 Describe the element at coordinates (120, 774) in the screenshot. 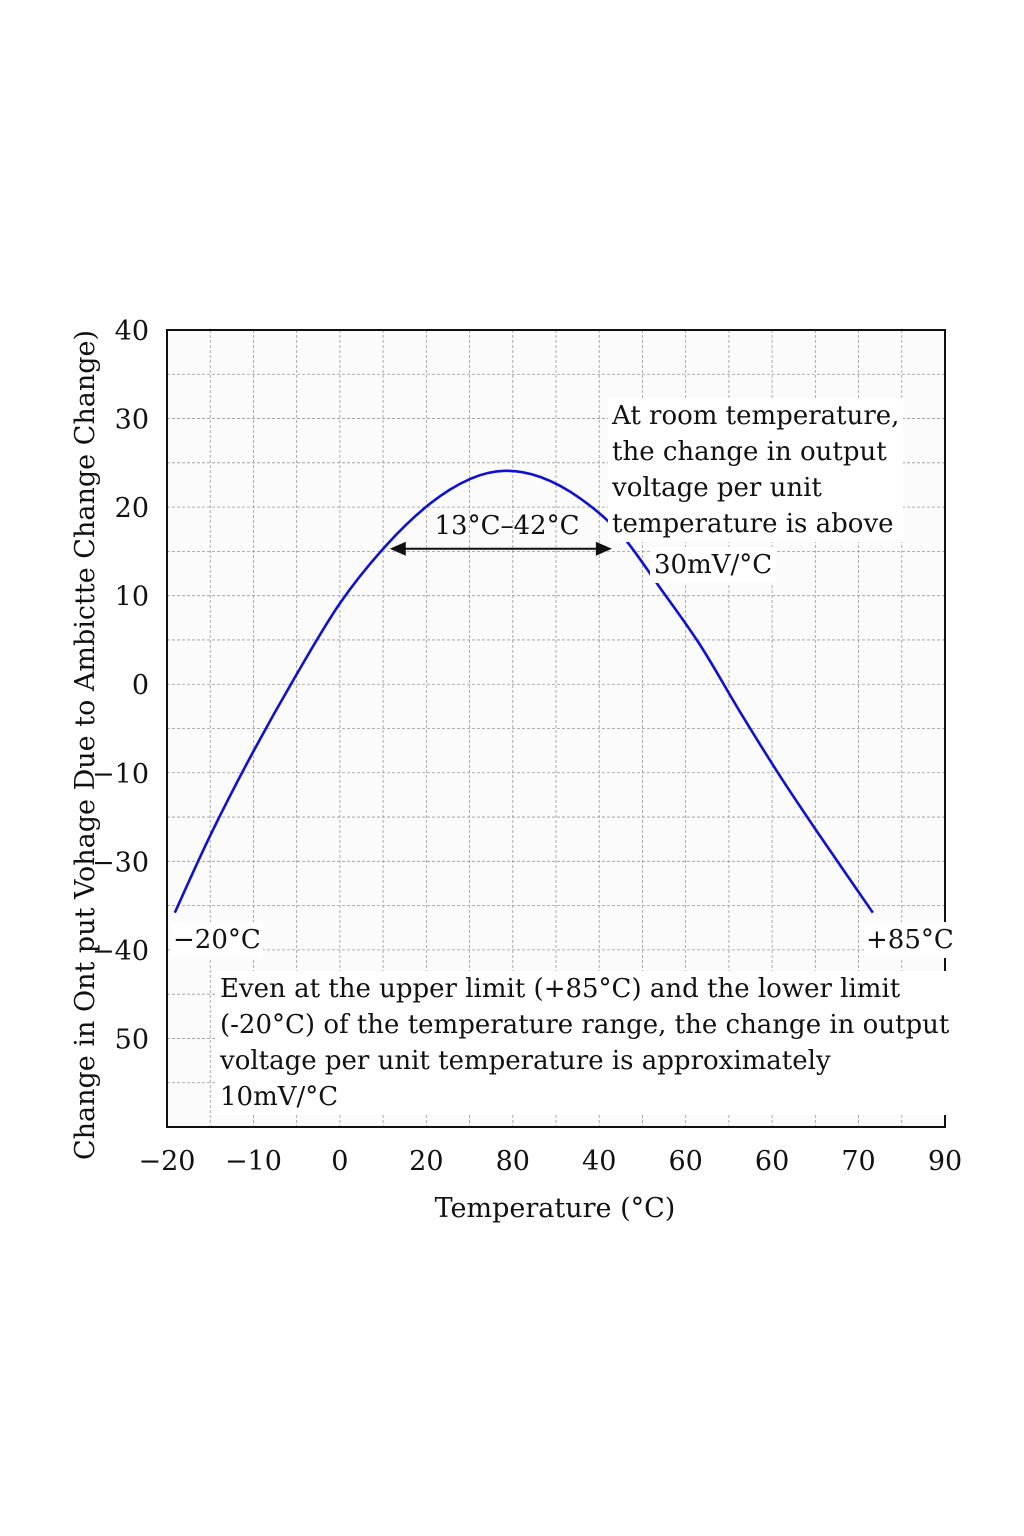

I see `y-tick-label: −10` at that location.